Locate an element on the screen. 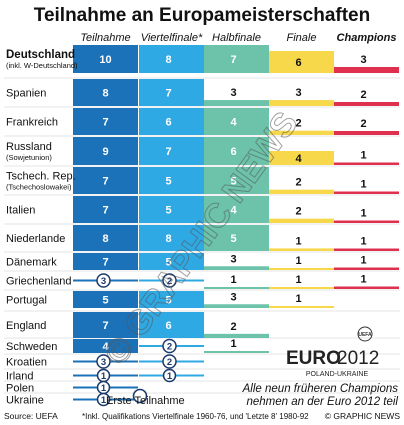 This screenshot has width=404, height=425. team-label: Ukraine is located at coordinates (25, 401).